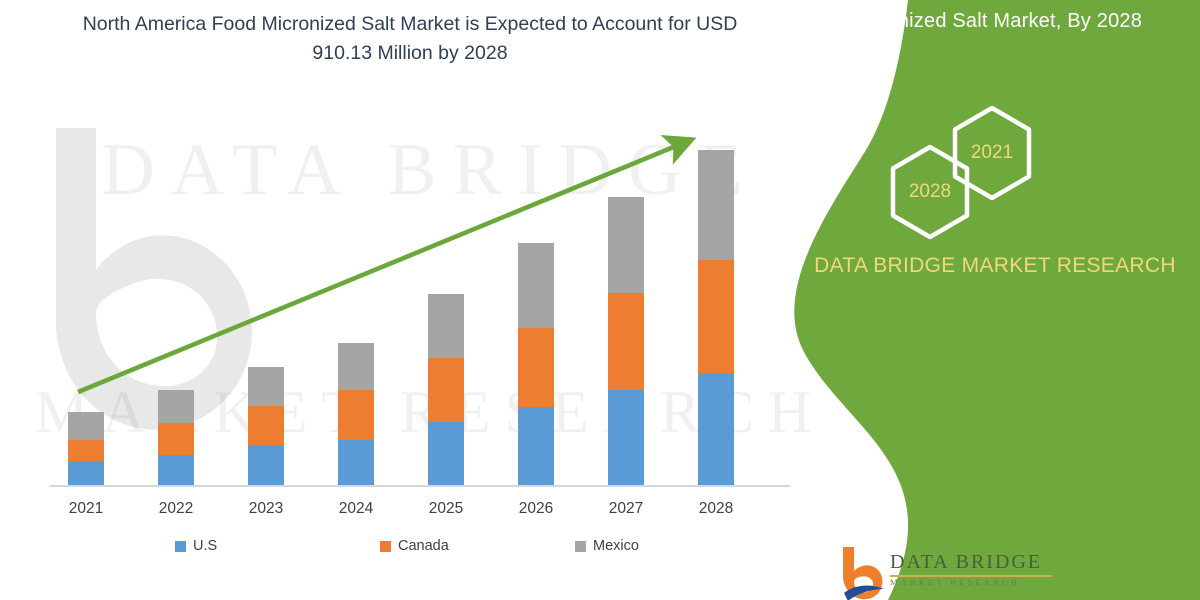 The image size is (1200, 600). What do you see at coordinates (176, 407) in the screenshot?
I see `bar-segment-mexico-2022` at bounding box center [176, 407].